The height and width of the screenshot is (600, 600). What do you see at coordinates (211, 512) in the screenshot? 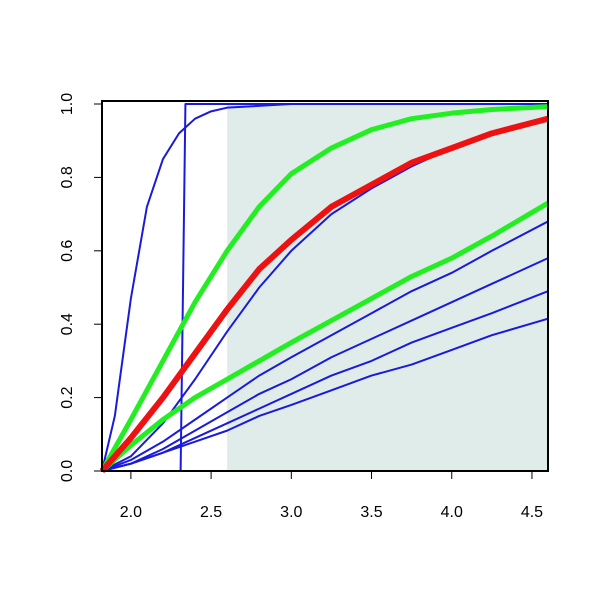
I see `x-tick-label: 2.5` at bounding box center [211, 512].